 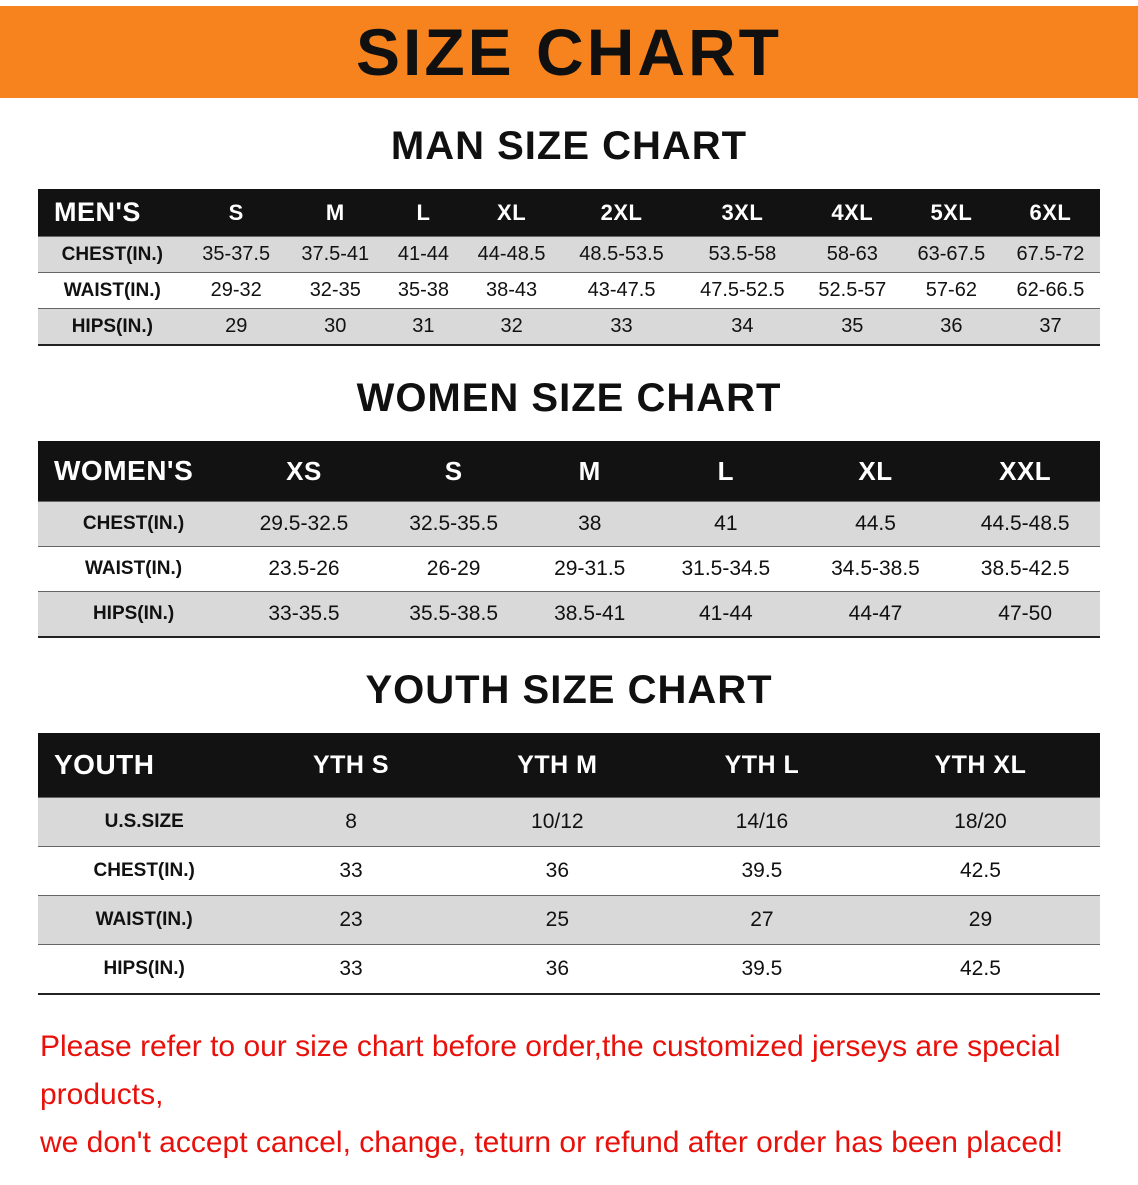 What do you see at coordinates (112, 213) in the screenshot?
I see `table-title-label: MEN'S` at bounding box center [112, 213].